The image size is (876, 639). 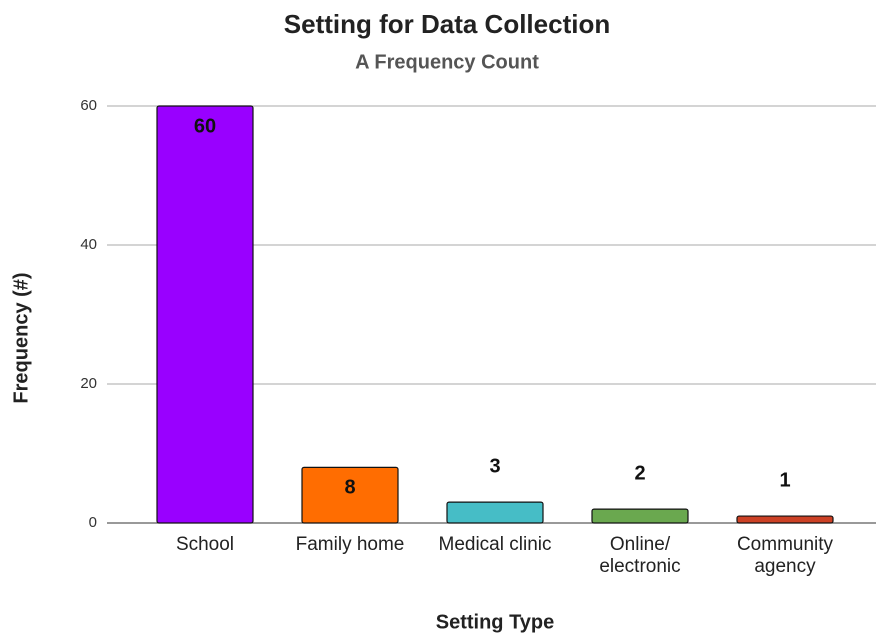 I want to click on y-axis-title: Frequency (#), so click(x=21, y=337).